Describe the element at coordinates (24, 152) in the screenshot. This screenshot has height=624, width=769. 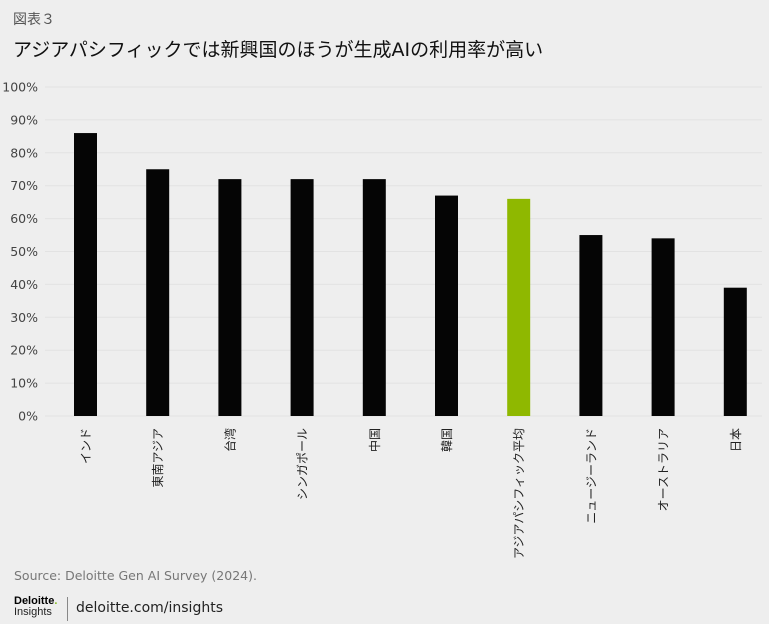
I see `y-tick-label: 80%` at that location.